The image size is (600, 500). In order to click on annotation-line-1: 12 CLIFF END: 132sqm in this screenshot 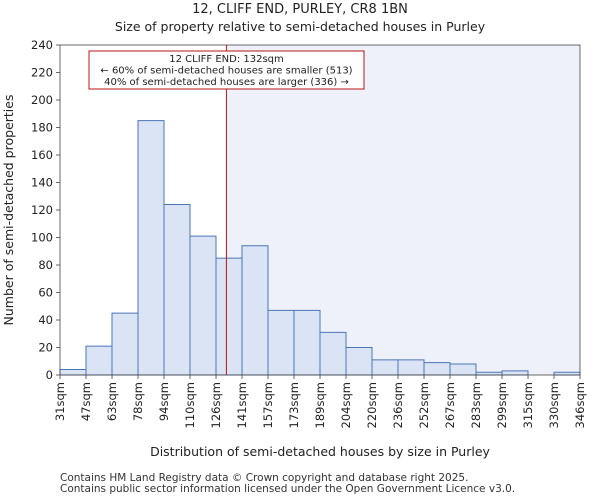, I will do `click(226, 59)`.